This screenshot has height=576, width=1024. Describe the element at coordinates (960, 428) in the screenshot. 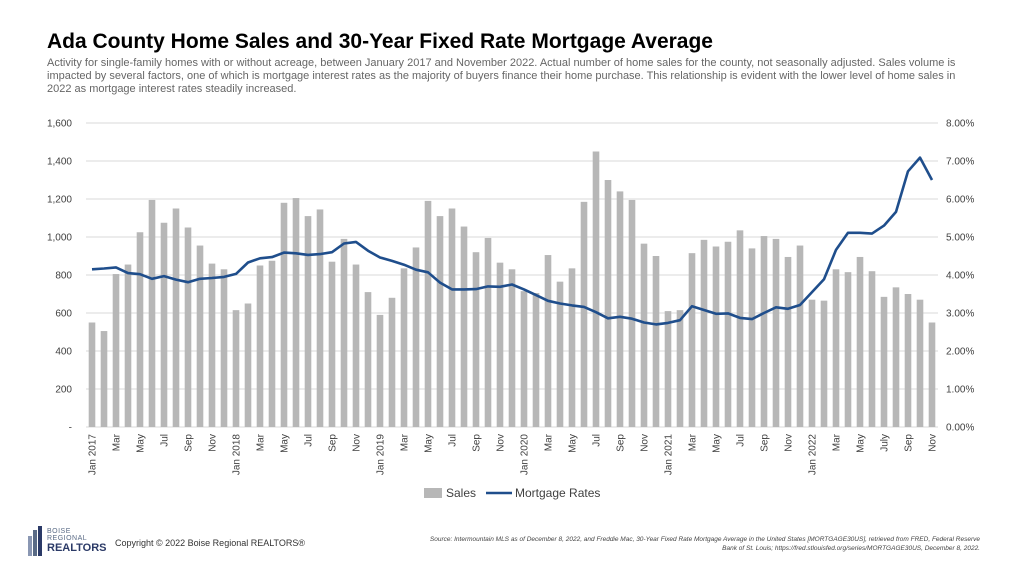

I see `y-right-tick-label: 0.00%` at that location.